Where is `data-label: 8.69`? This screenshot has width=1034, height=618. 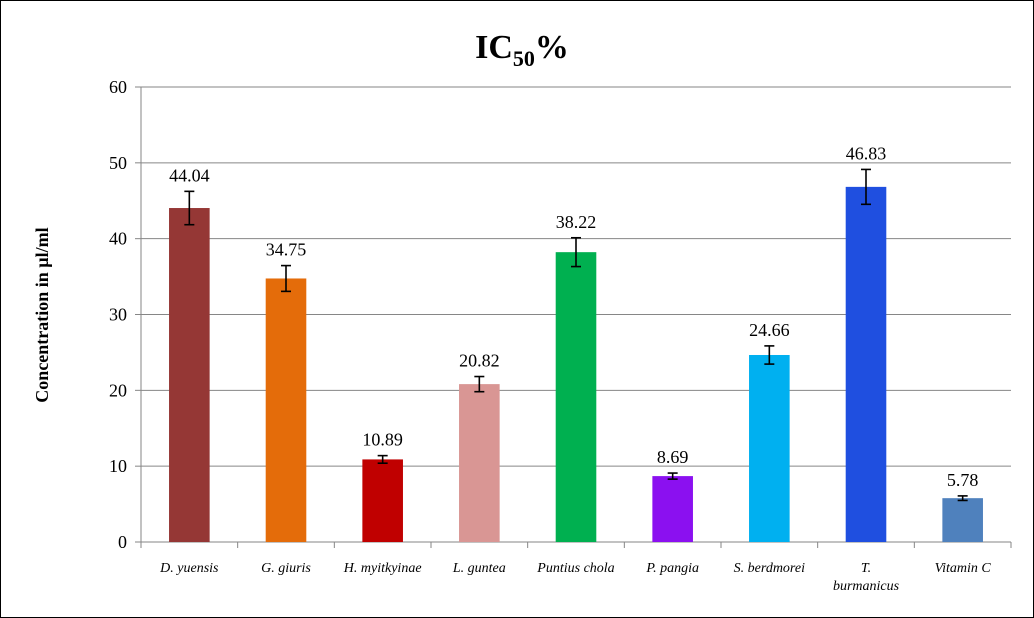
data-label: 8.69 is located at coordinates (673, 457).